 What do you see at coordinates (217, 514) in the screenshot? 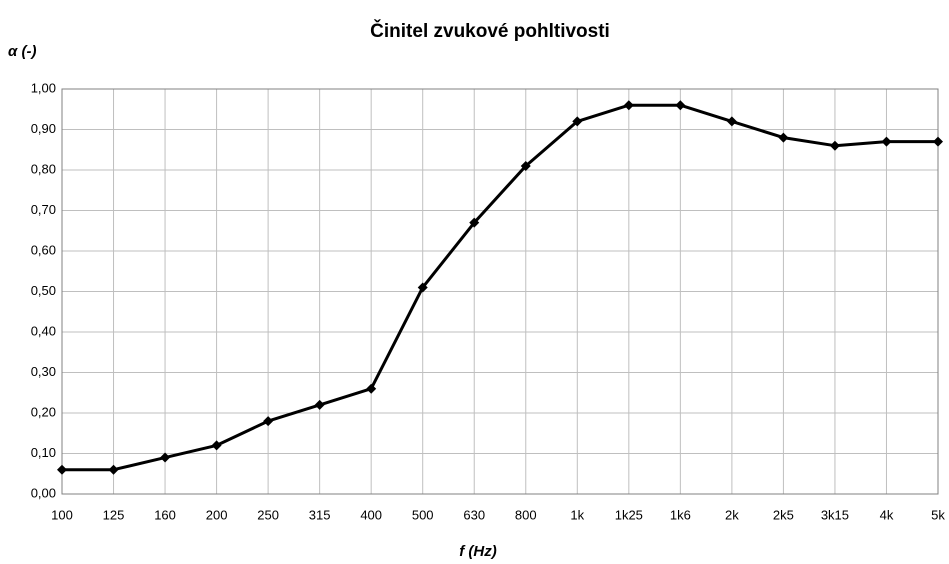
I see `x-tick-label: 200` at bounding box center [217, 514].